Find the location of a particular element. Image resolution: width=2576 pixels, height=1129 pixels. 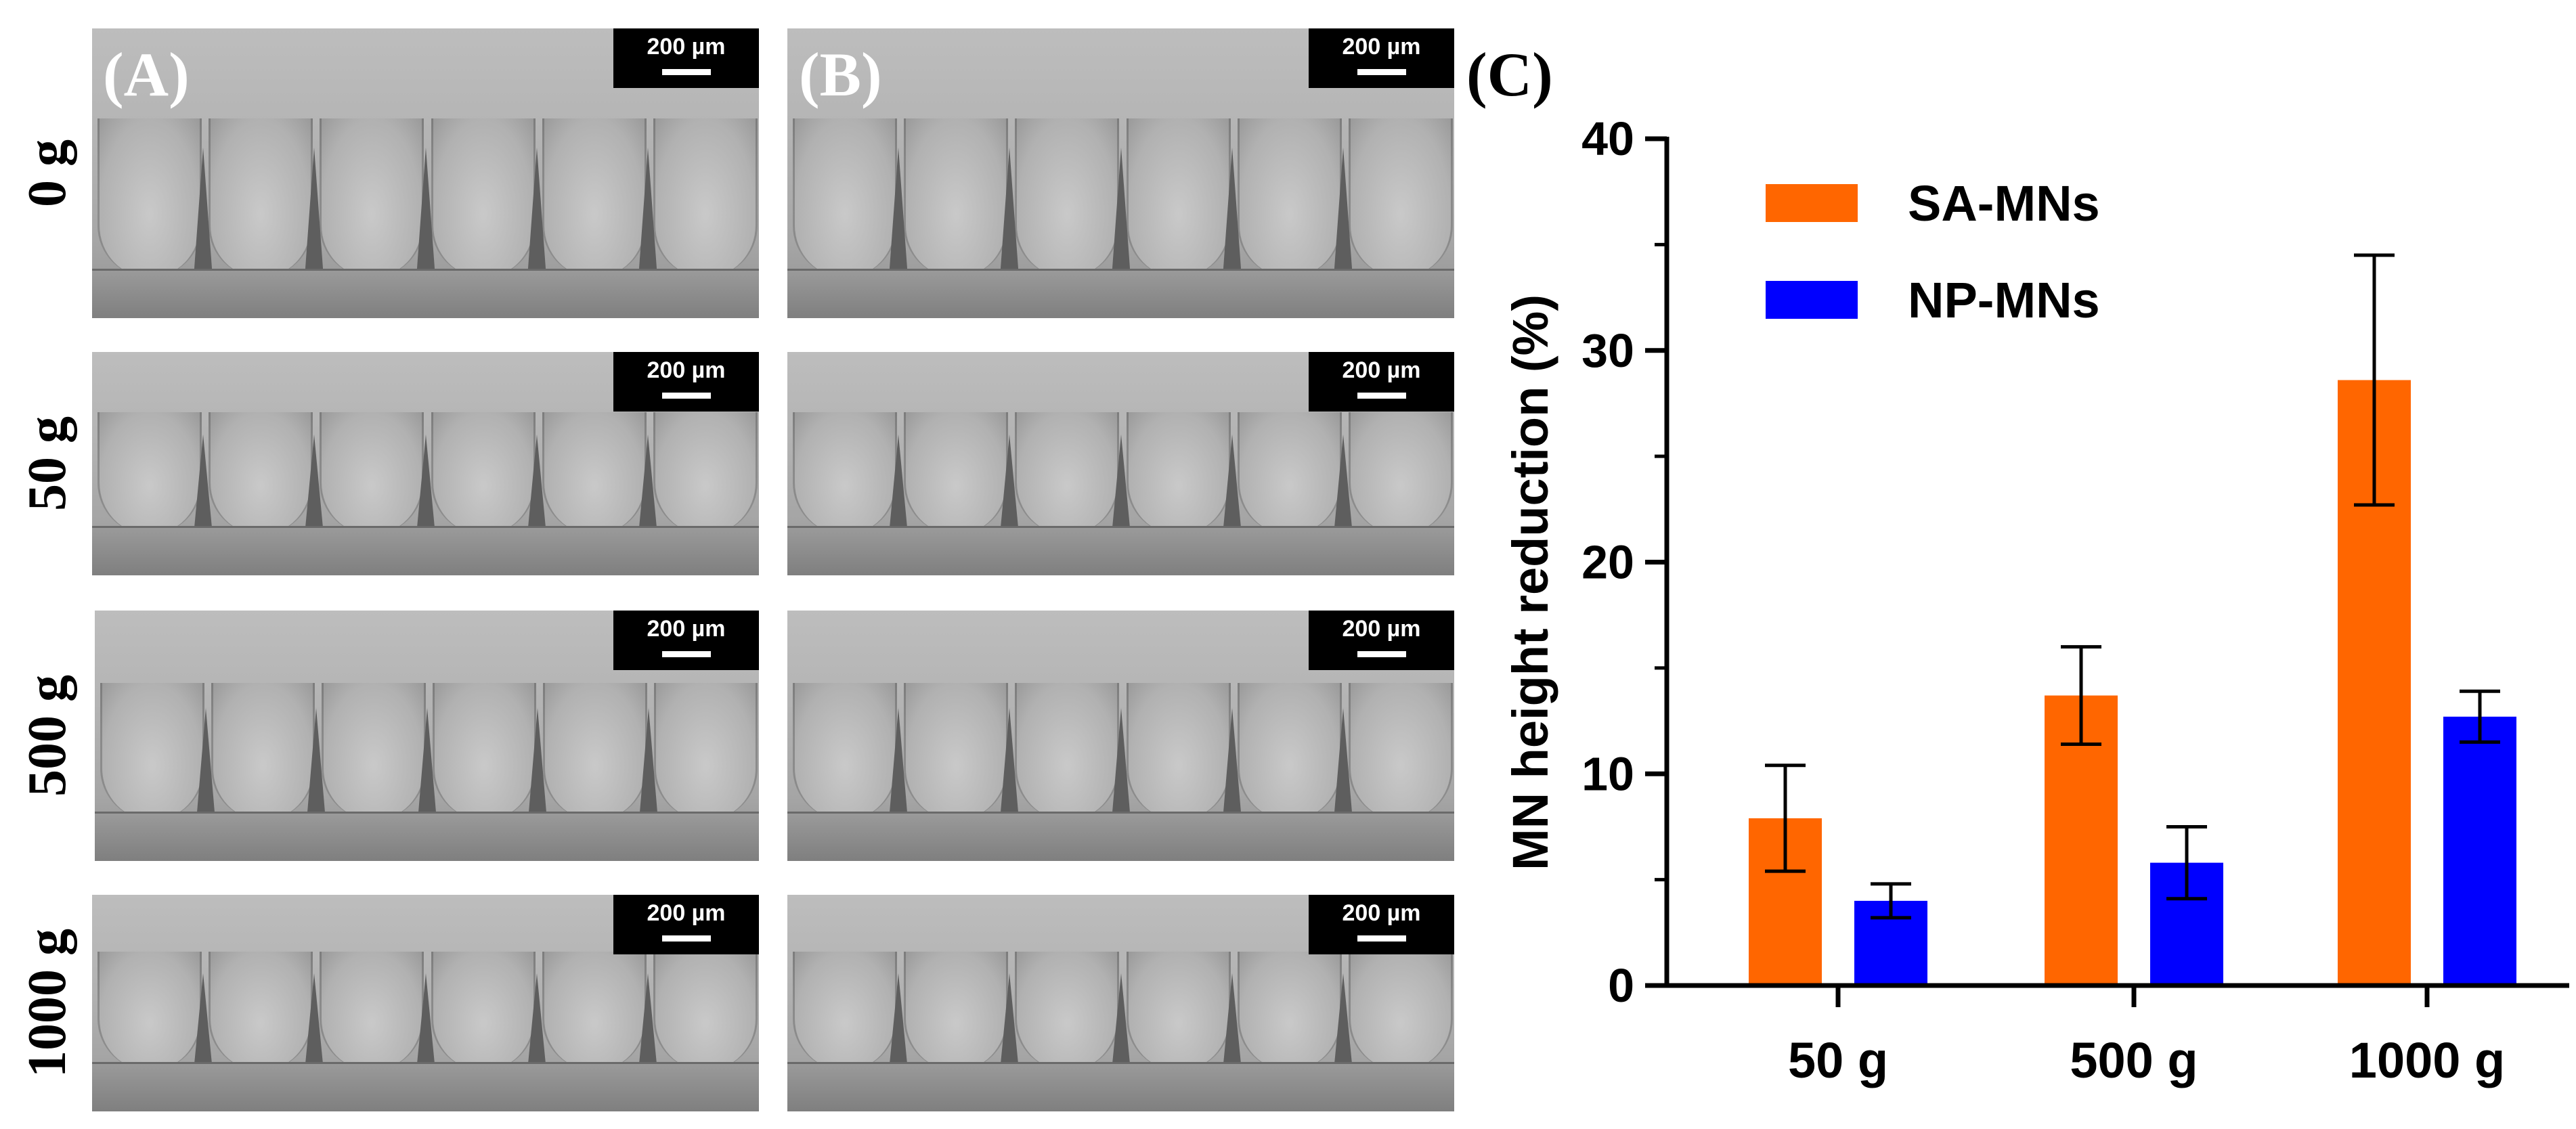

panel-label-b: (B) is located at coordinates (840, 74).